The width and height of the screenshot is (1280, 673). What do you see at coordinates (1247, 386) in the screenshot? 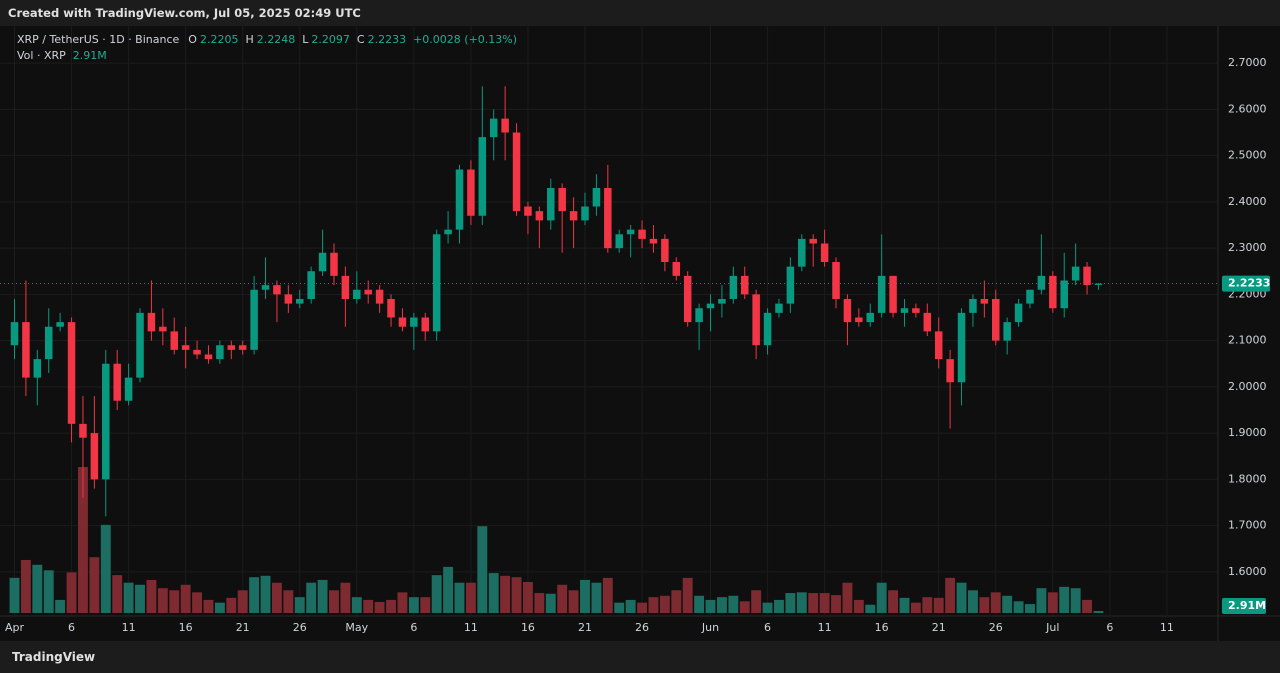
I see `y-tick-label: 2.0000` at bounding box center [1247, 386].